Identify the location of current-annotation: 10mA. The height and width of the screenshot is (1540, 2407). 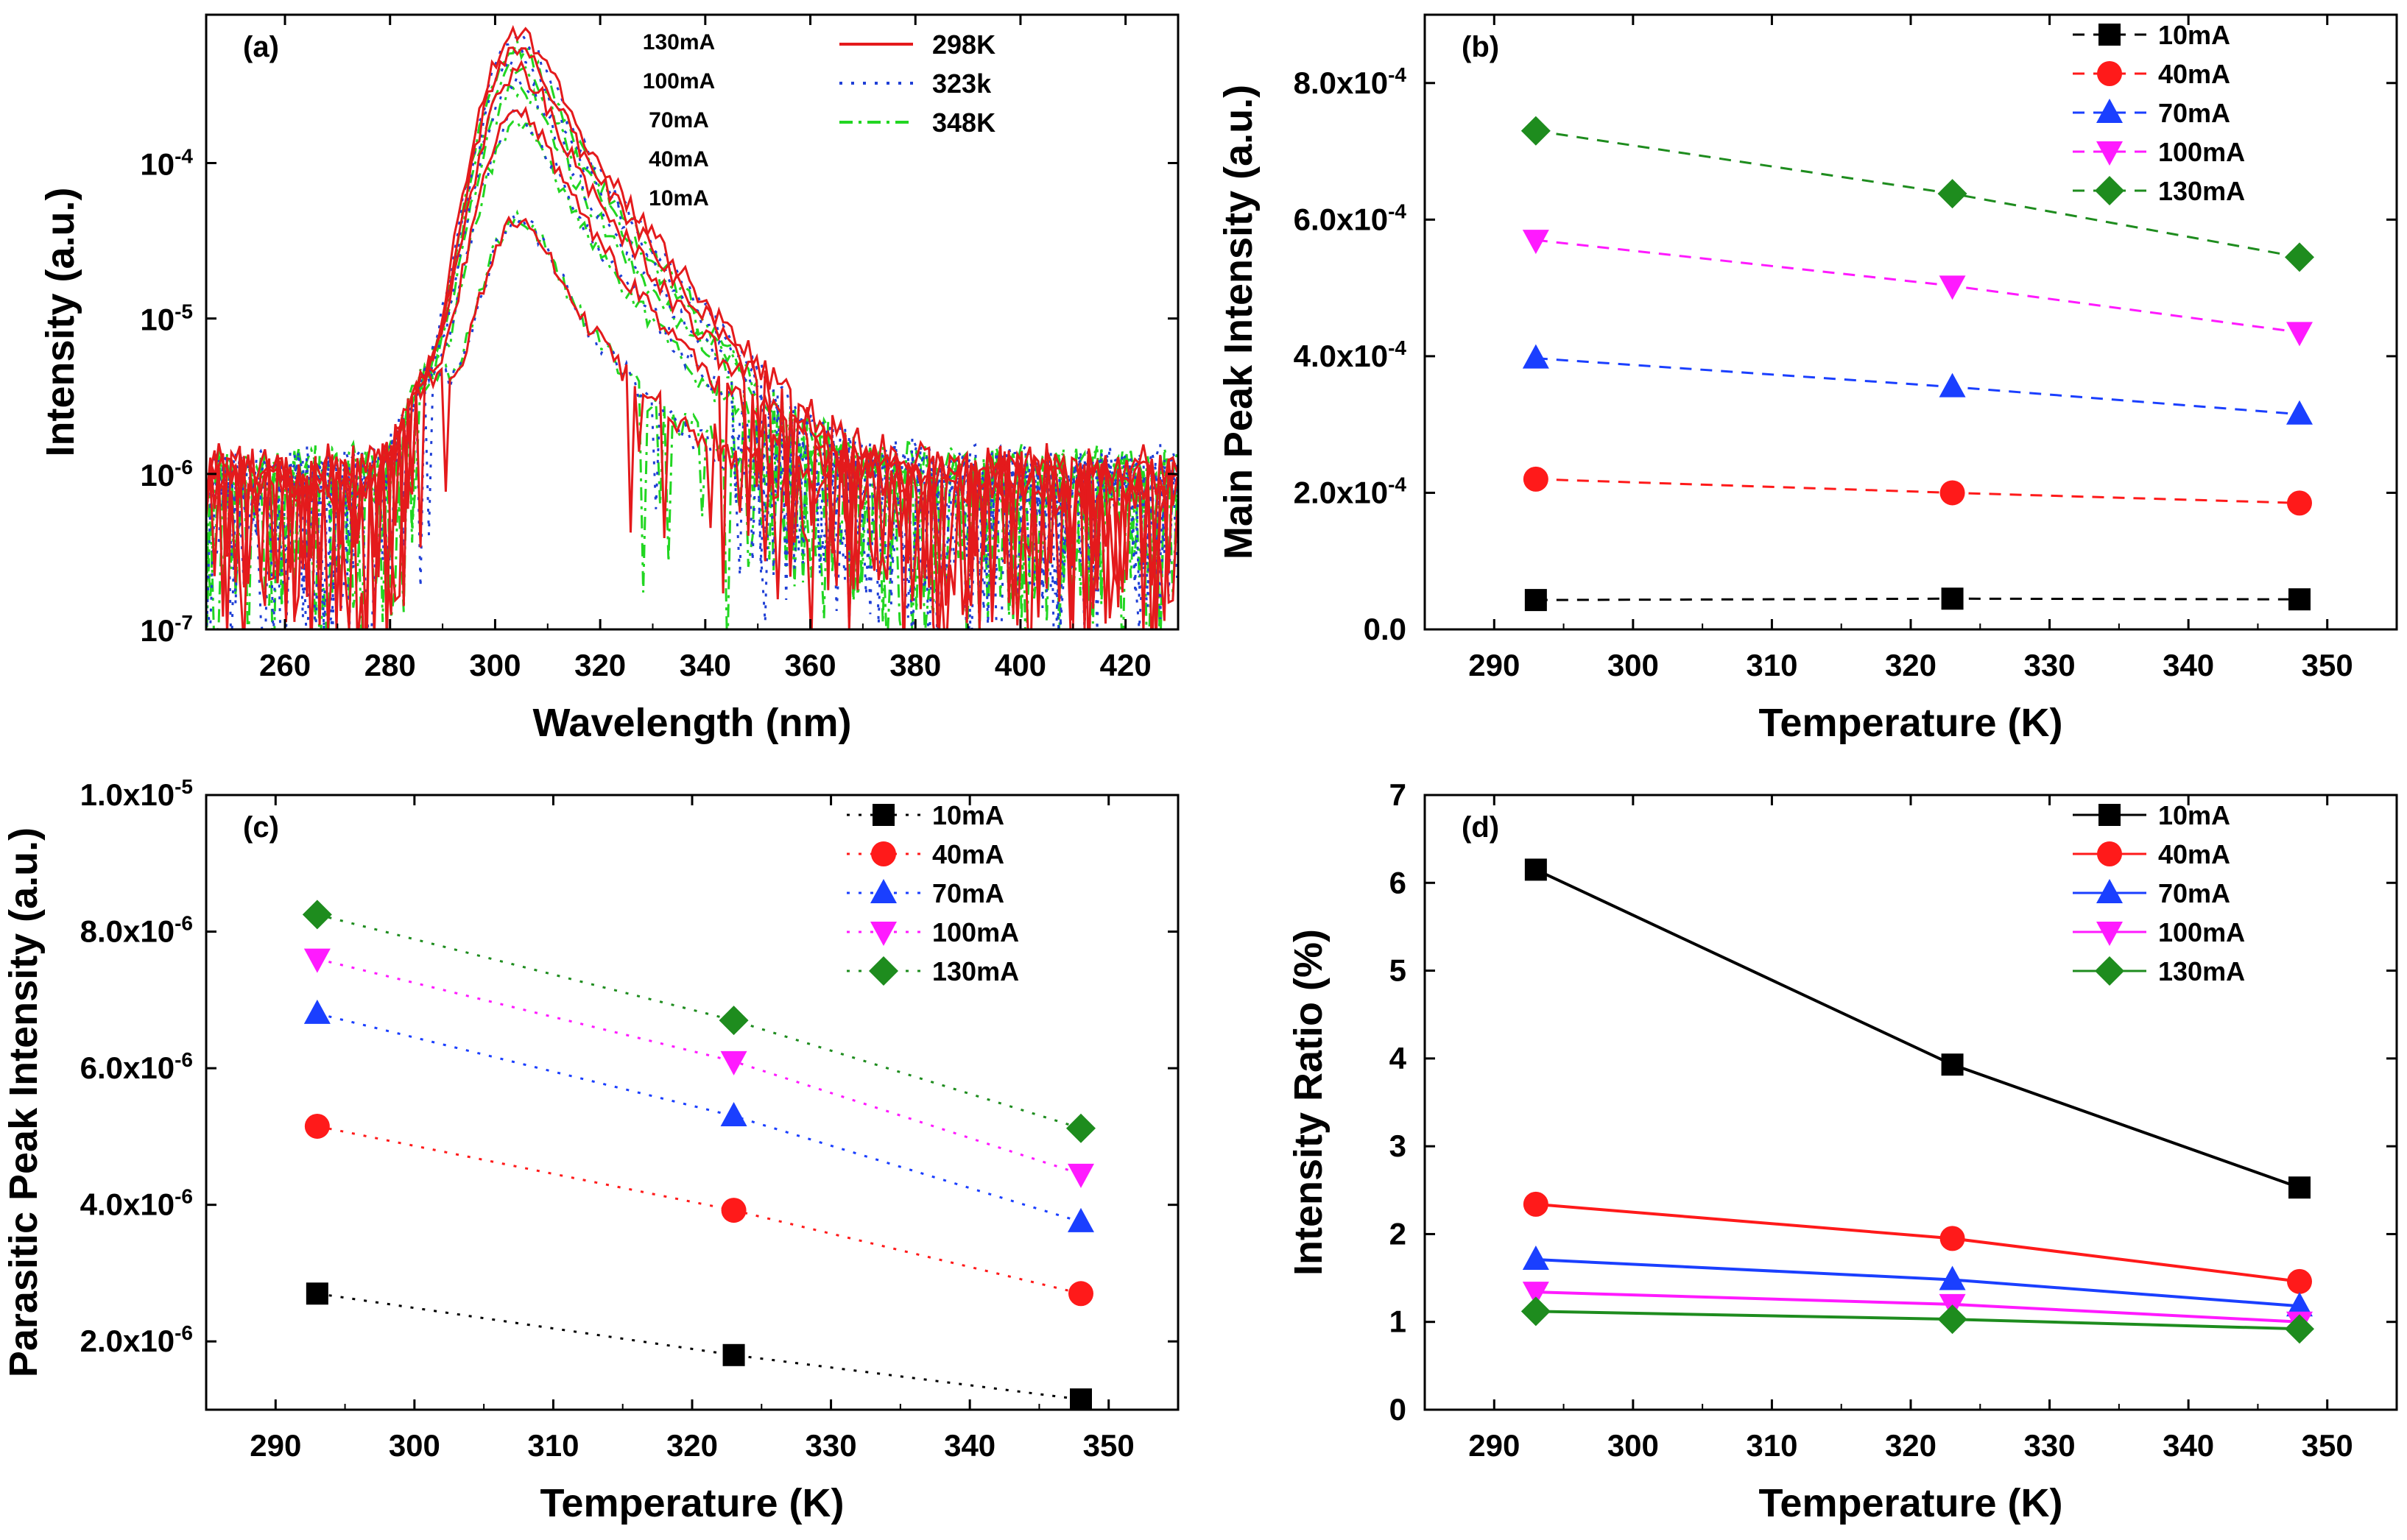
(679, 198).